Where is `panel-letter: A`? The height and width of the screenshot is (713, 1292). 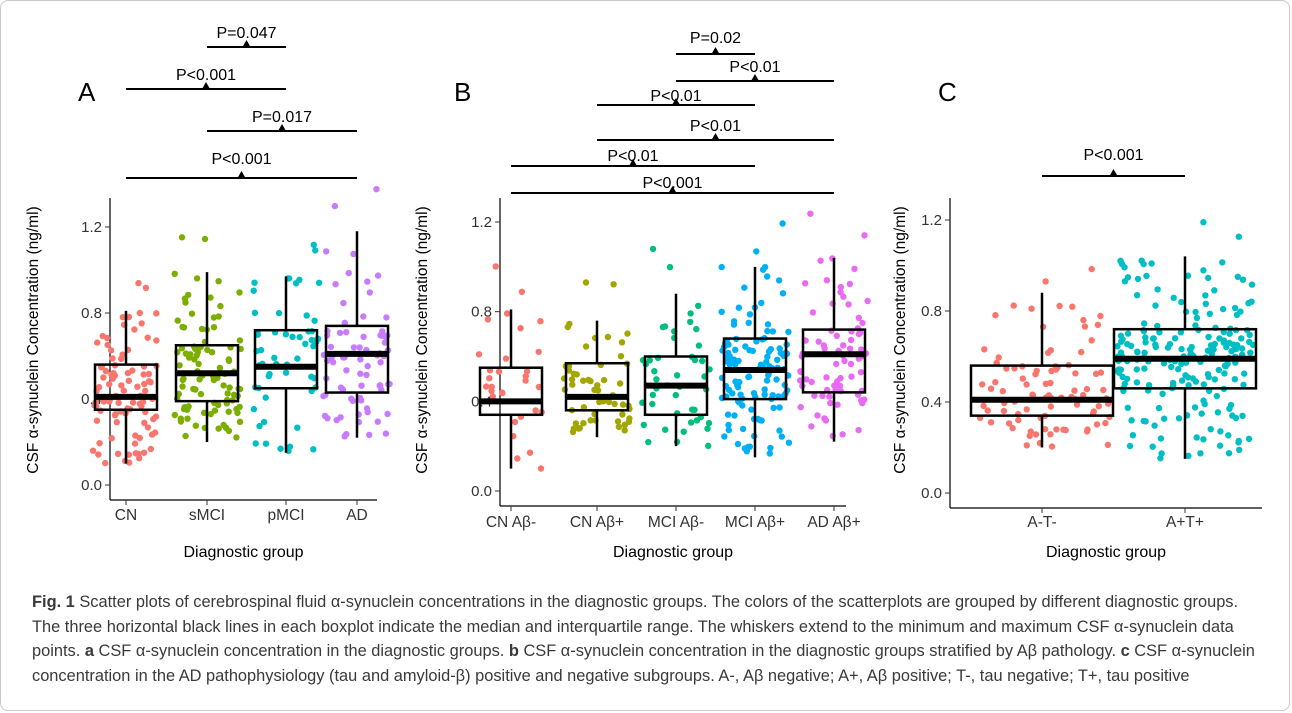
panel-letter: A is located at coordinates (87, 92).